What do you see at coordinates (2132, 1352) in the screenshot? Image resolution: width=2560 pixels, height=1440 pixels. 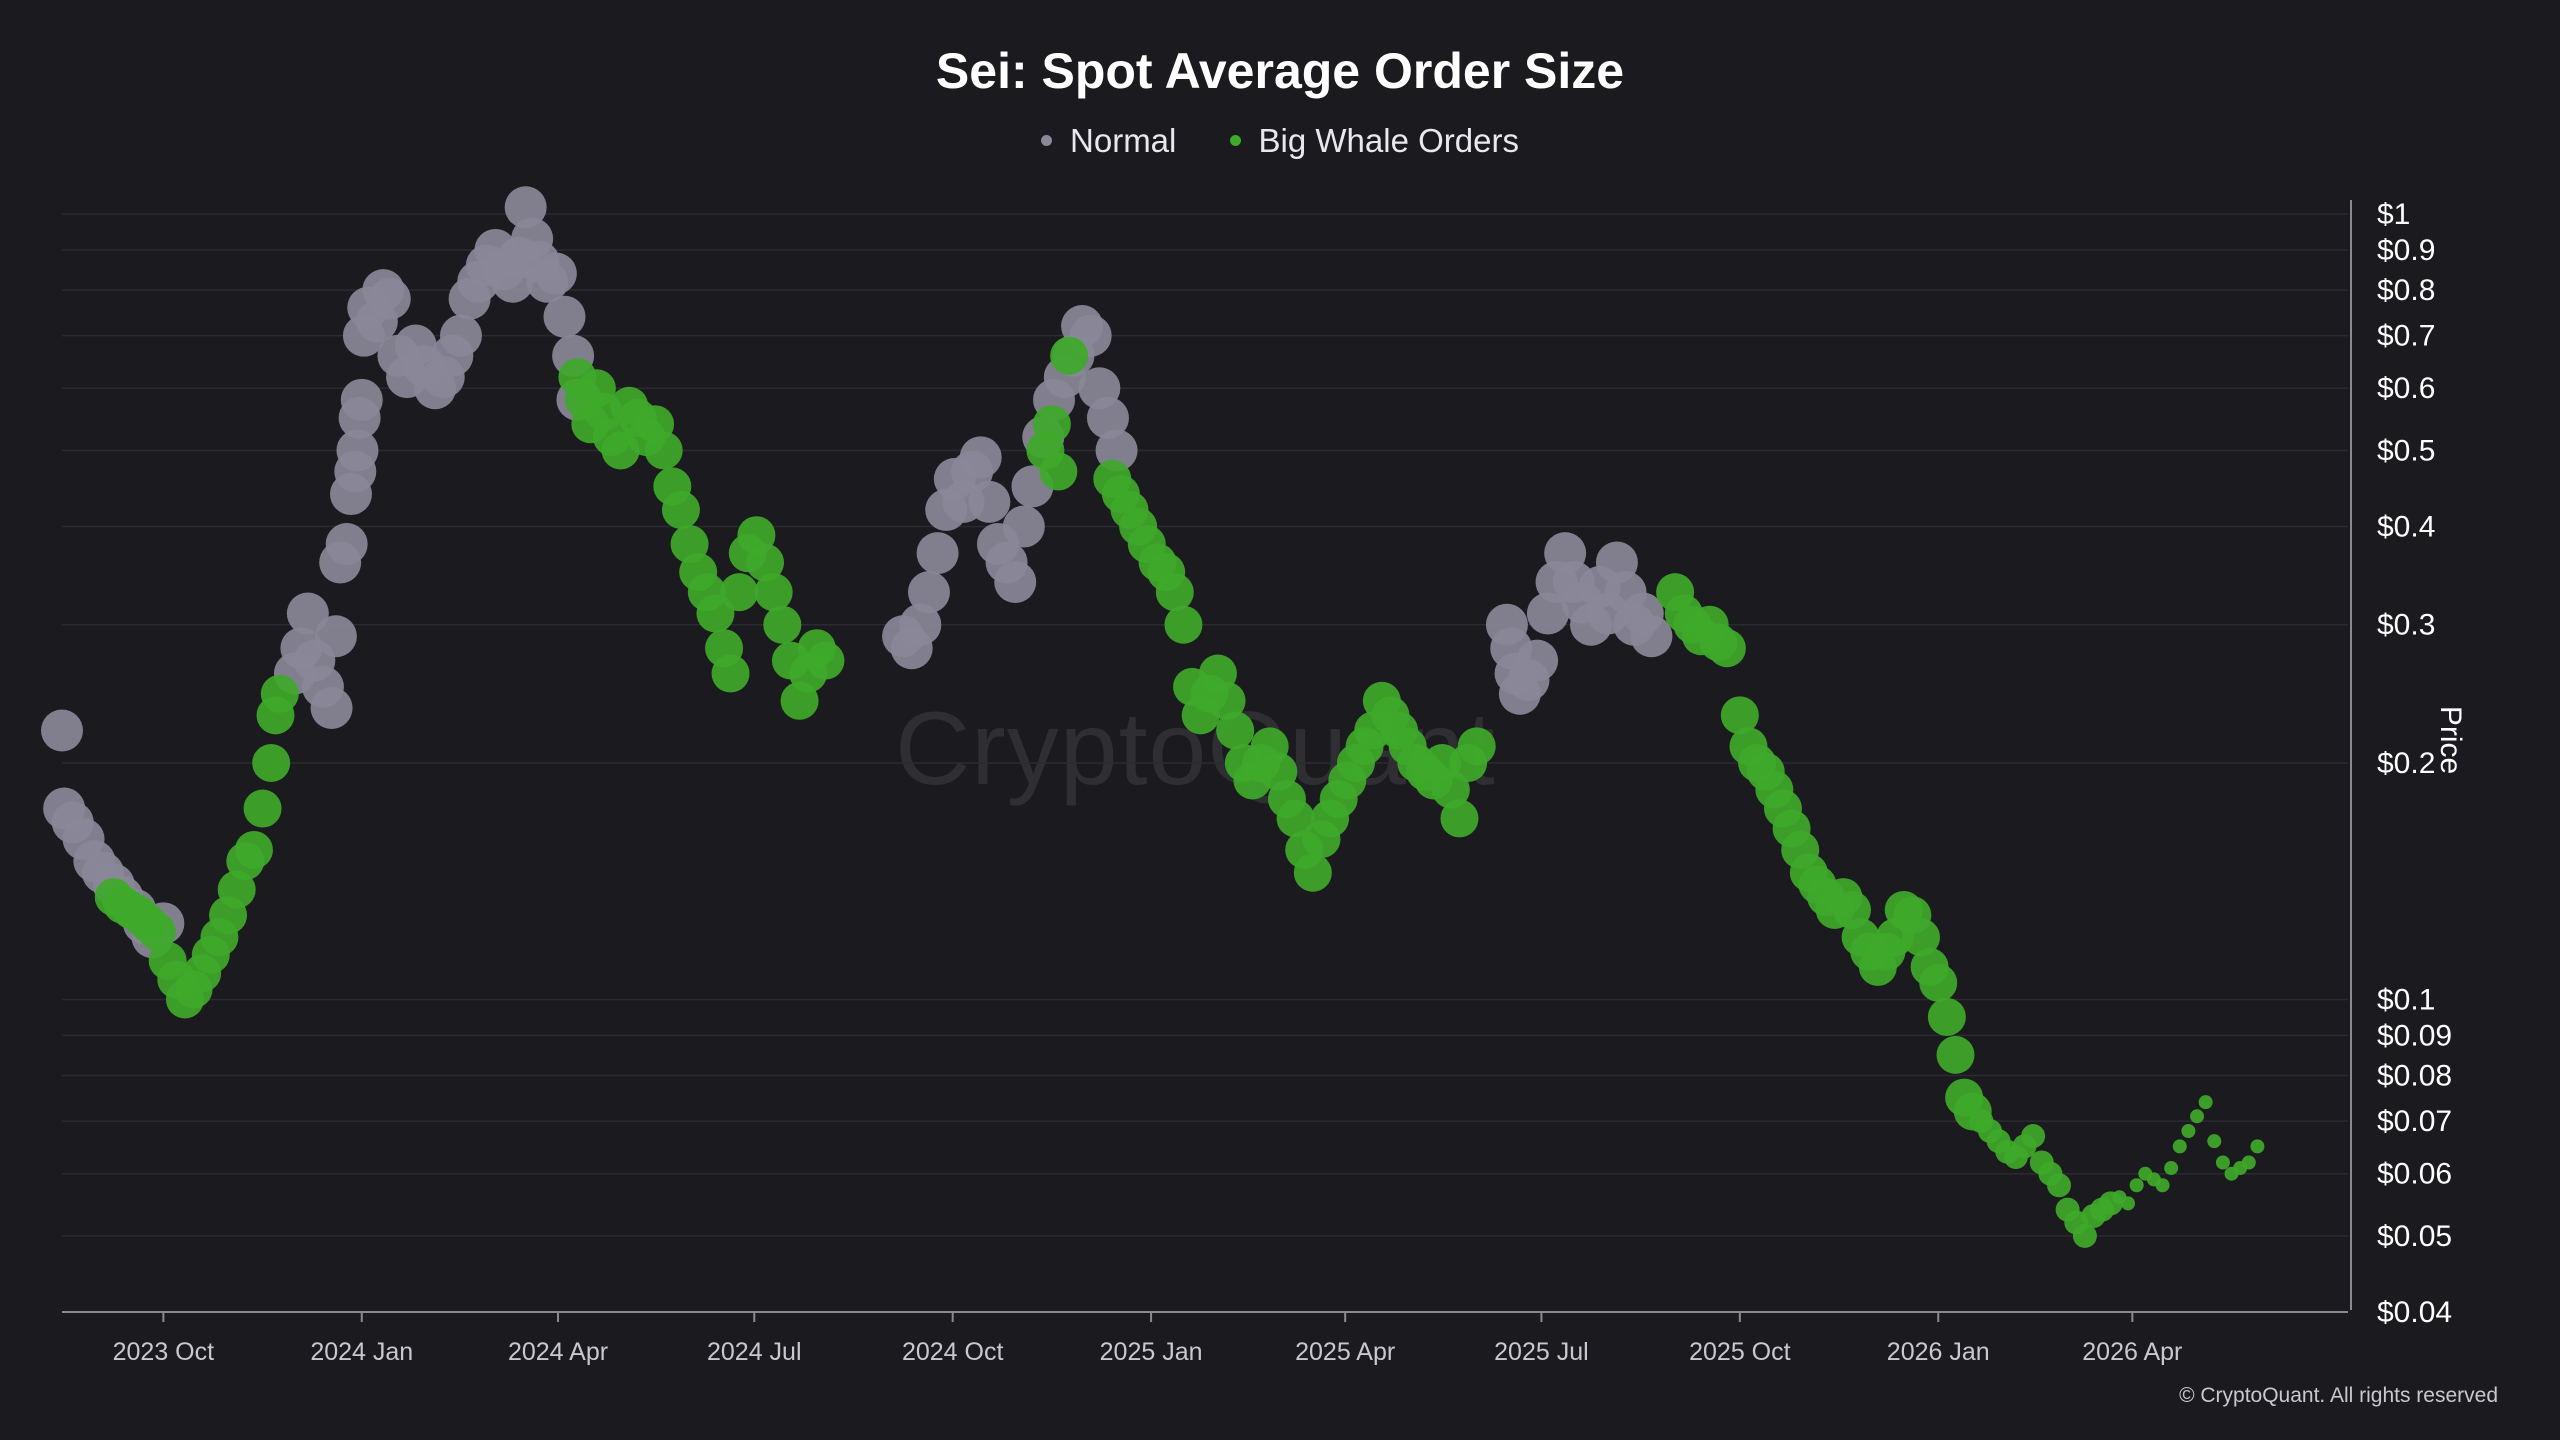 I see `x-tick-label: 2026 Apr` at bounding box center [2132, 1352].